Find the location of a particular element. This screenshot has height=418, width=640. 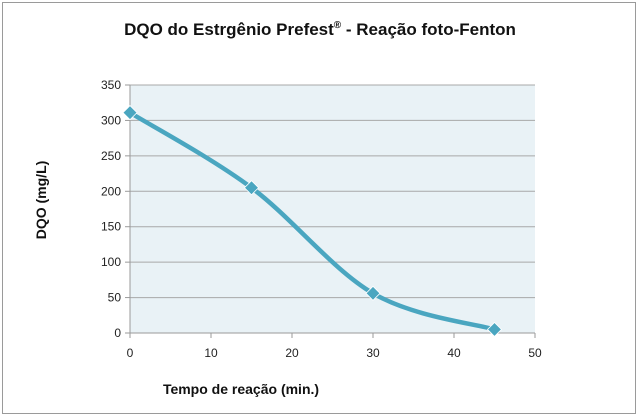

y-axis-ticks: 0 50 100 150 200 250 300 350 is located at coordinates (115, 209).